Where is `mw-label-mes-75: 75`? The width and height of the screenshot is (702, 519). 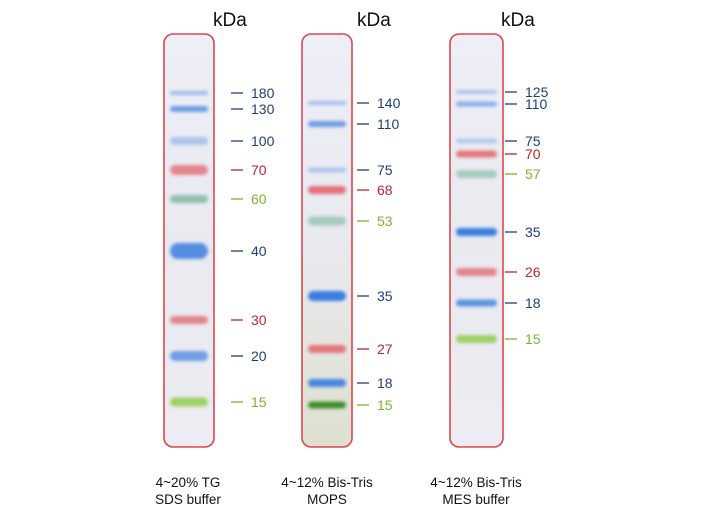
mw-label-mes-75: 75 is located at coordinates (533, 141).